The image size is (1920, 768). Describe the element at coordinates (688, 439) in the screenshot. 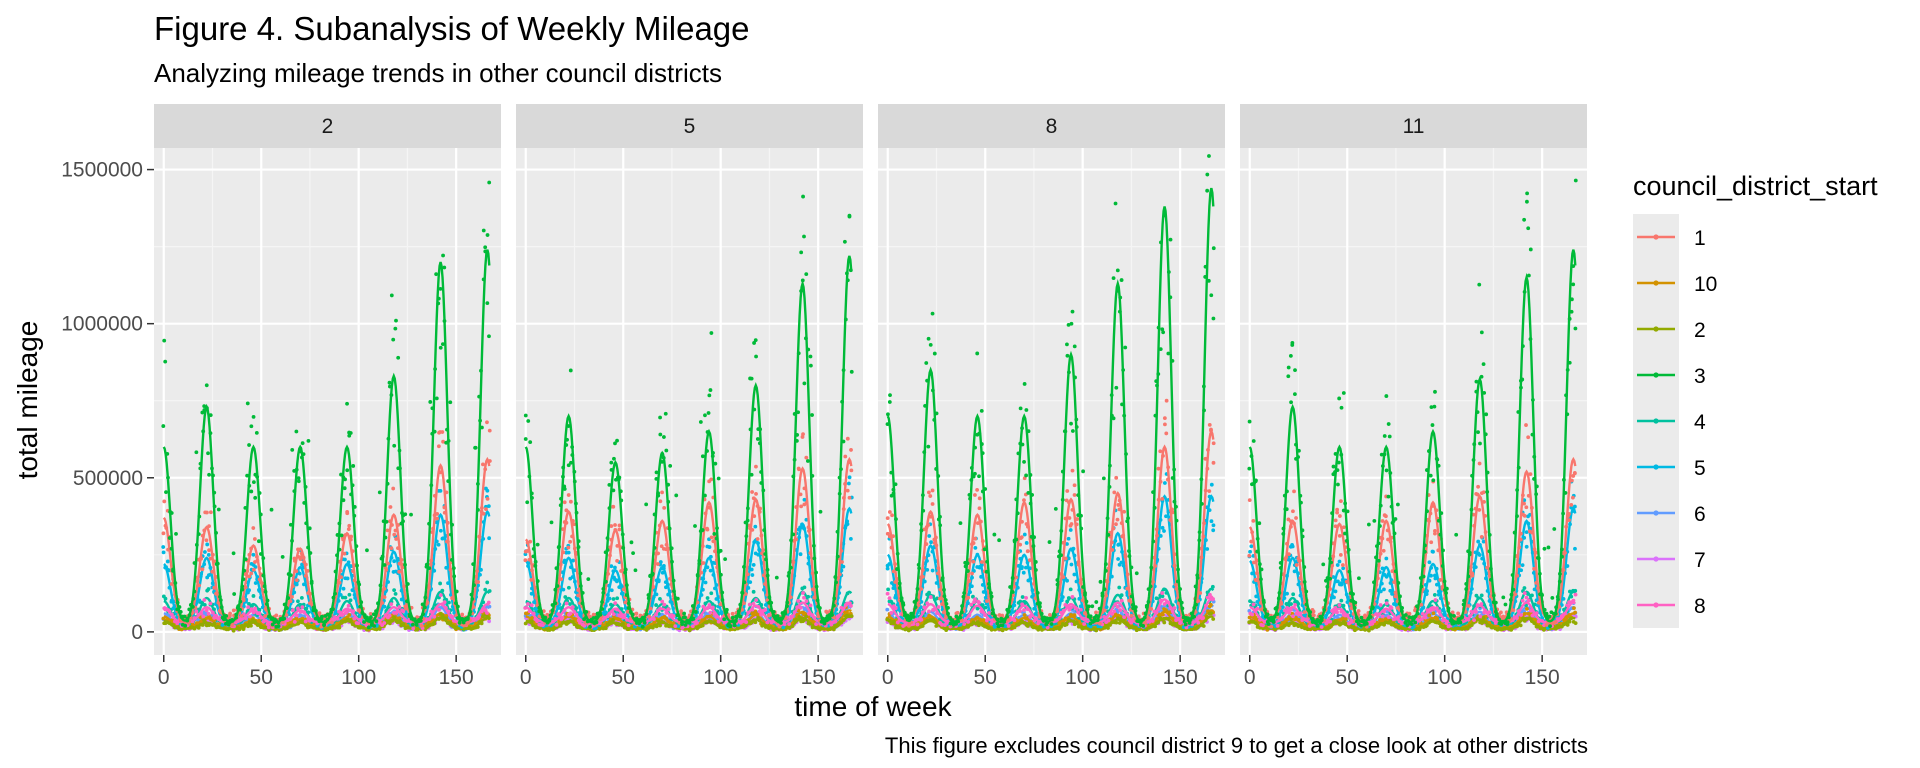

I see `series-line` at that location.